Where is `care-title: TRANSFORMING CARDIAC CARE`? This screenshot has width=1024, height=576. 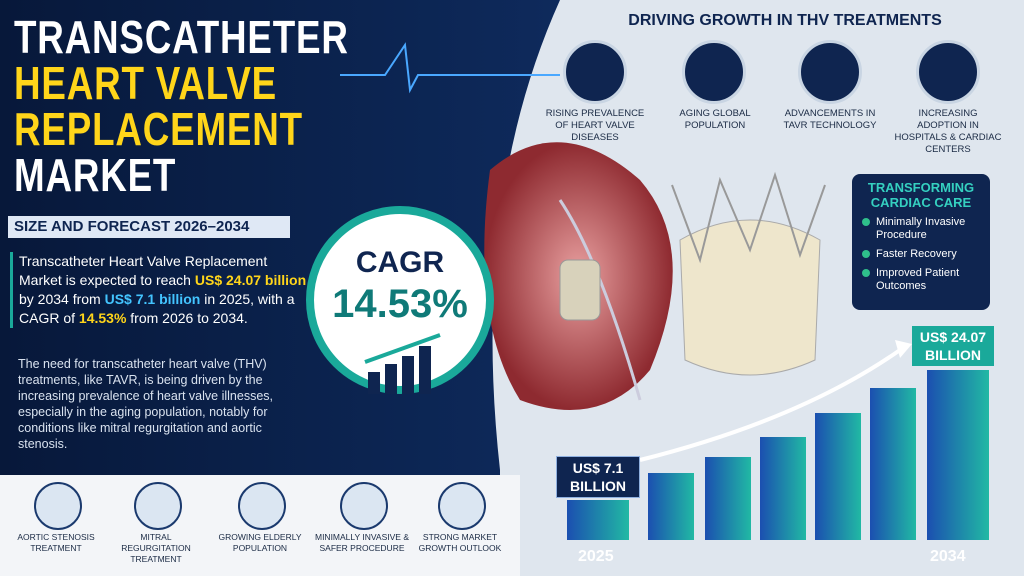 care-title: TRANSFORMING CARDIAC CARE is located at coordinates (921, 195).